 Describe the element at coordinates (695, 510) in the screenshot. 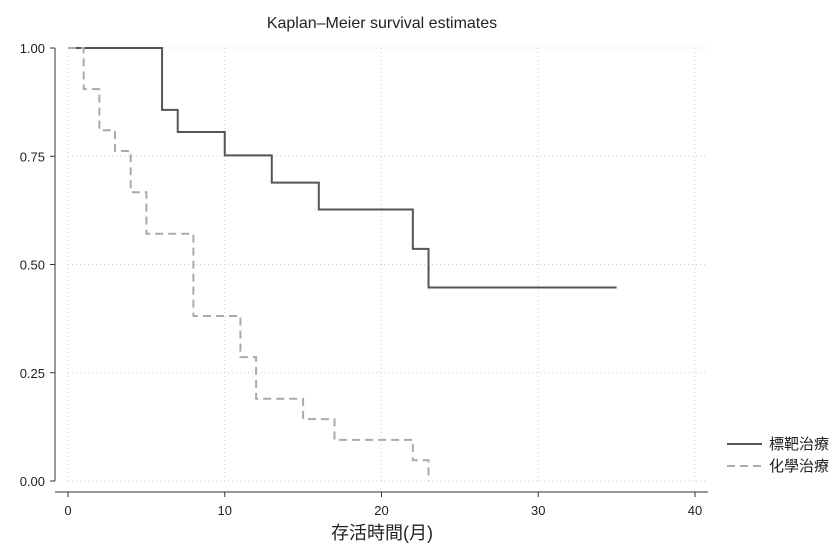

I see `x-tick-label: 40` at that location.